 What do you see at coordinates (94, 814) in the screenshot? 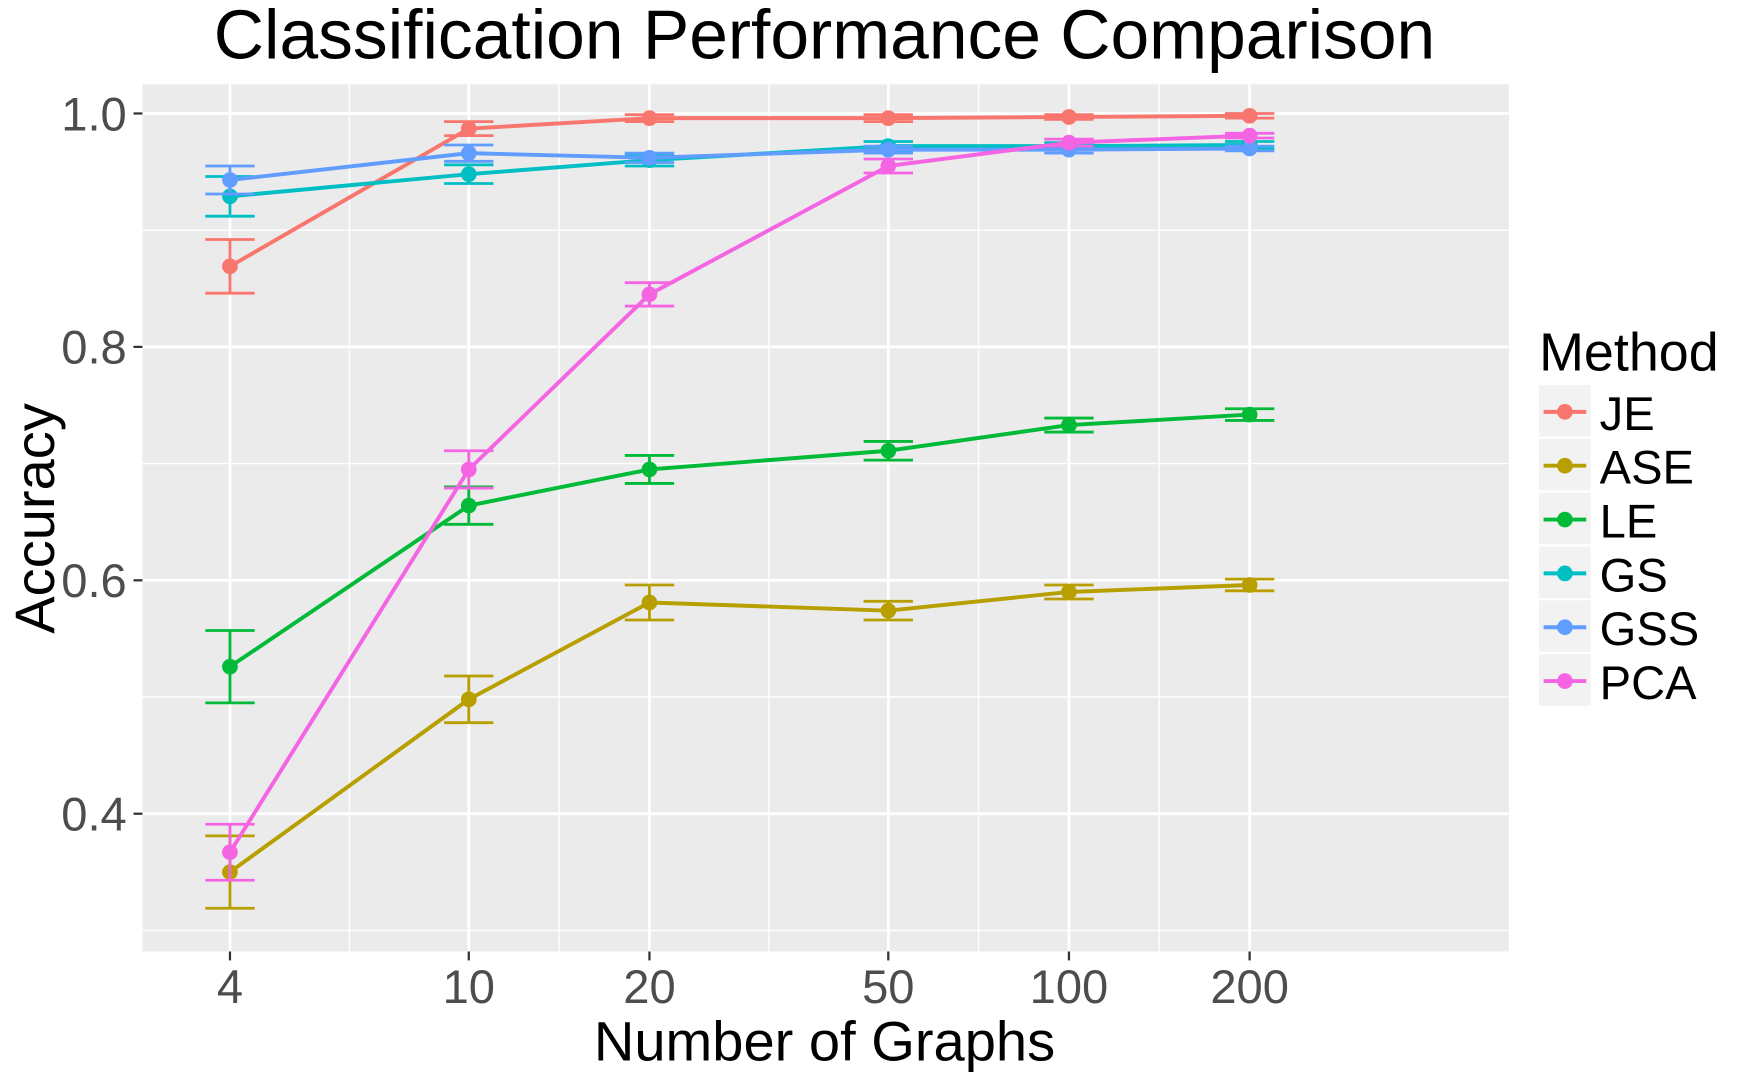
I see `y-tick-label: 0.4` at bounding box center [94, 814].